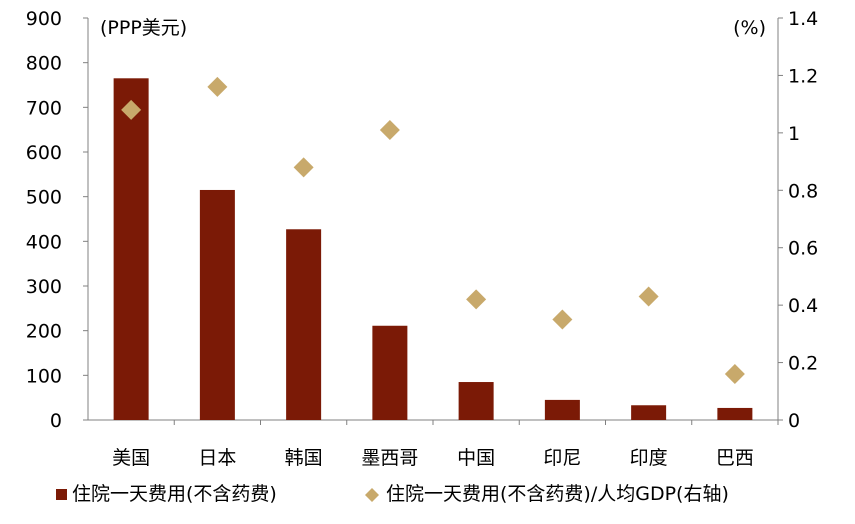  Describe the element at coordinates (131, 458) in the screenshot. I see `x-tick-label: 美国` at that location.